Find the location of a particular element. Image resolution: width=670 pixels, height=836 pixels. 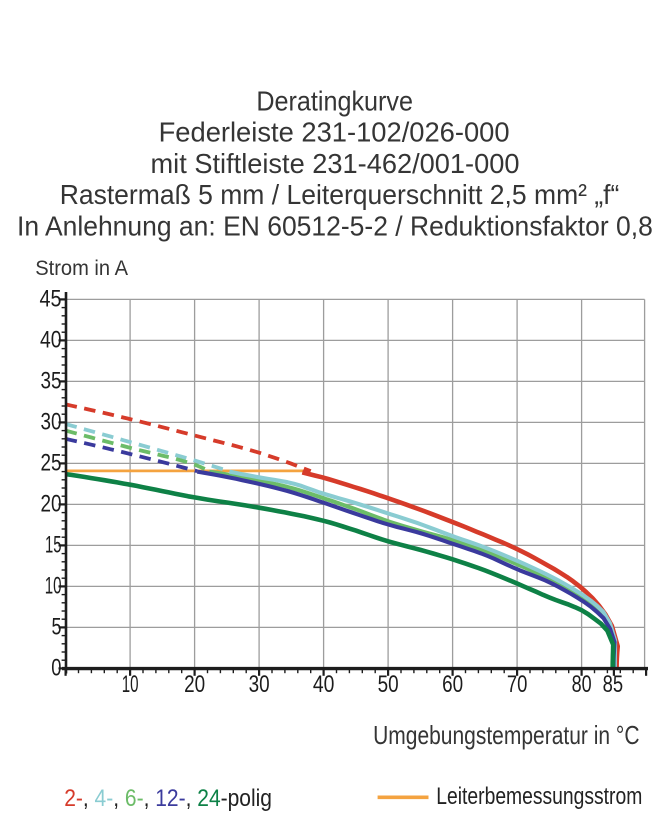

svg-text: 45 is located at coordinates (51, 298).